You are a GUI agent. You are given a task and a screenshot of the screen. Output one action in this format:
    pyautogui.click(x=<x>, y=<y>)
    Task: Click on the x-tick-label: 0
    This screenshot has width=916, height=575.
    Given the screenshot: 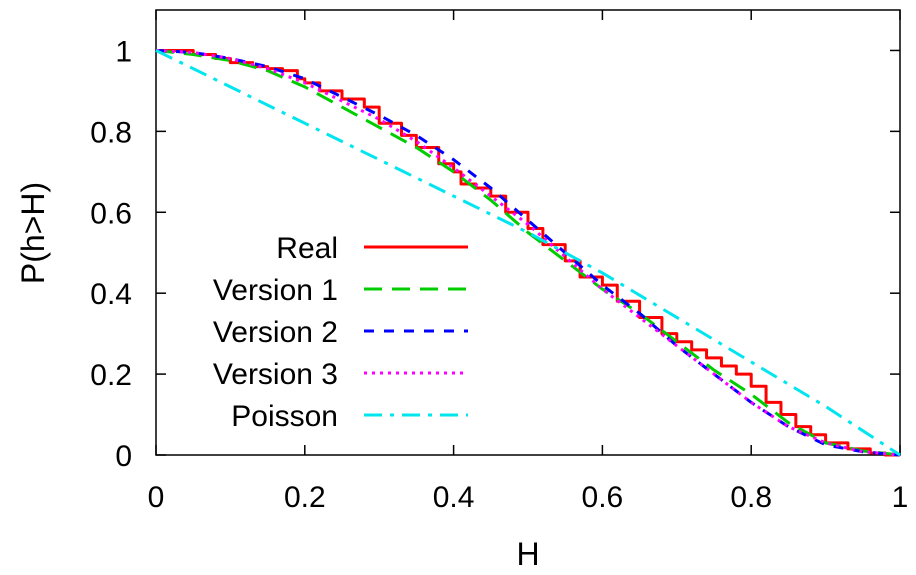 What is the action you would take?
    pyautogui.click(x=156, y=497)
    